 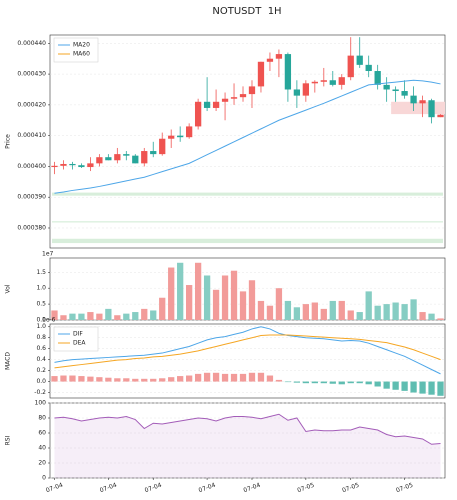 I want to click on y-axis-label: RSI, so click(x=8, y=440).